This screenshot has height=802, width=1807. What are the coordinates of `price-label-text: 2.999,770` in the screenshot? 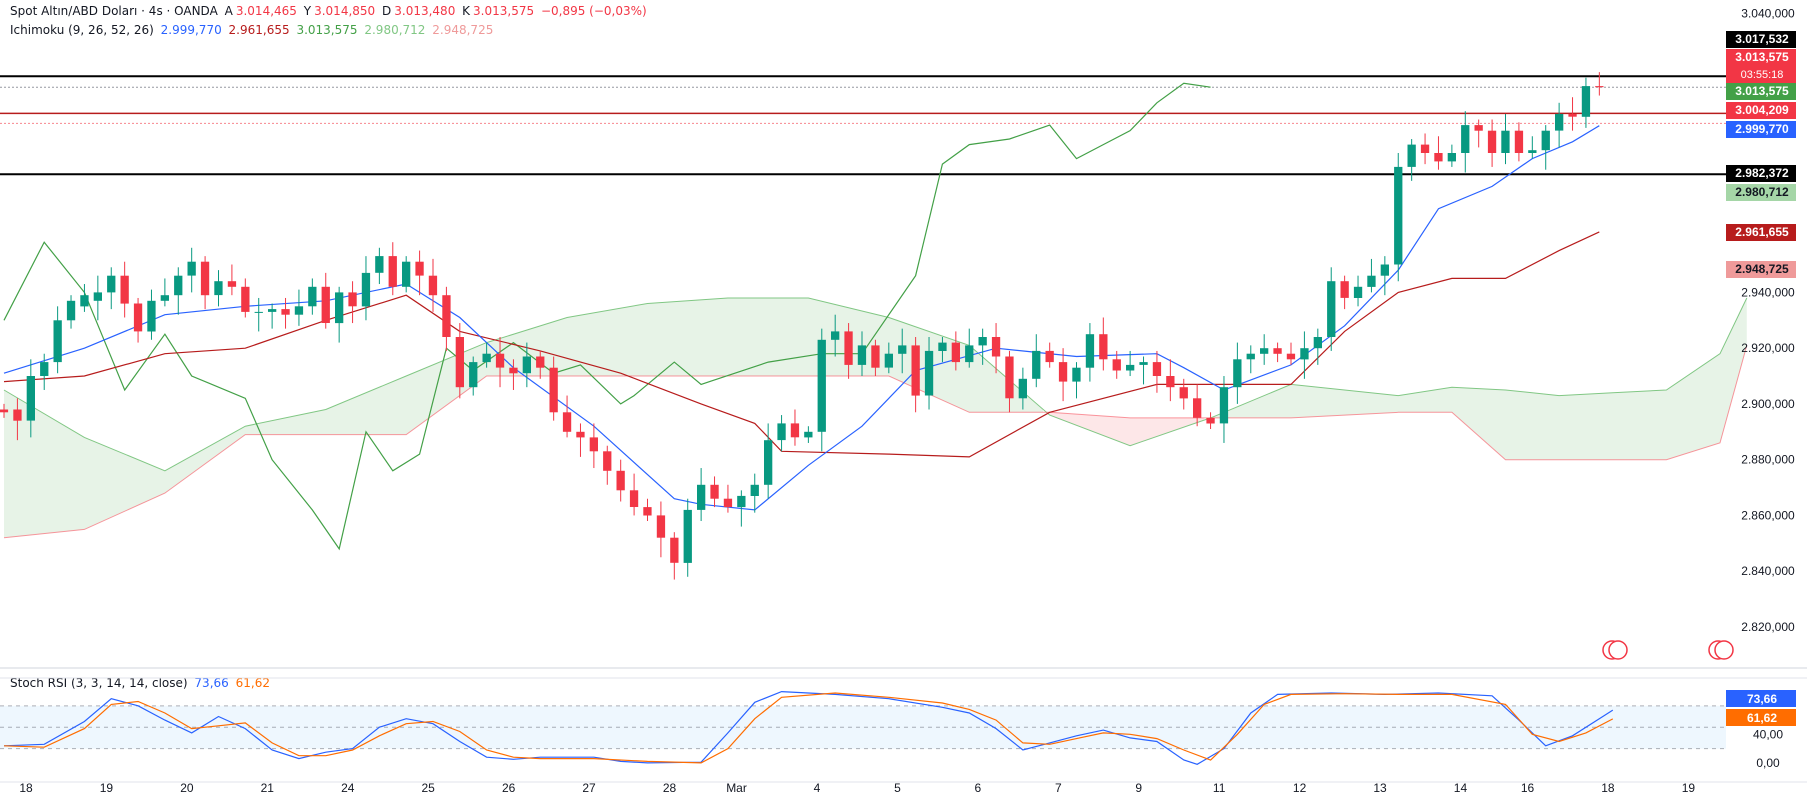 It's located at (1762, 129).